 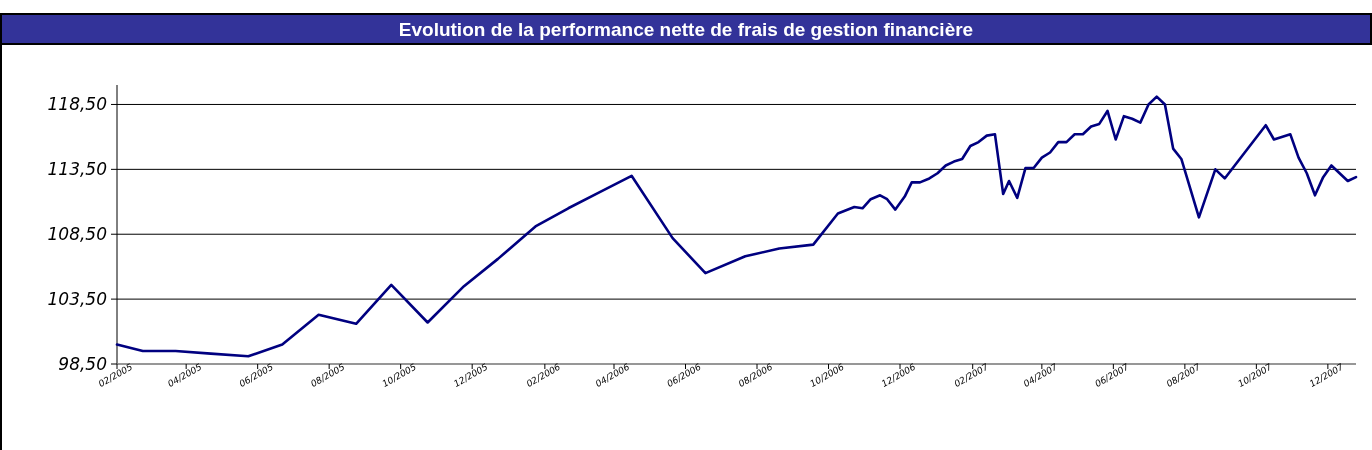 What do you see at coordinates (77, 299) in the screenshot?
I see `y-tick-label: 103,50` at bounding box center [77, 299].